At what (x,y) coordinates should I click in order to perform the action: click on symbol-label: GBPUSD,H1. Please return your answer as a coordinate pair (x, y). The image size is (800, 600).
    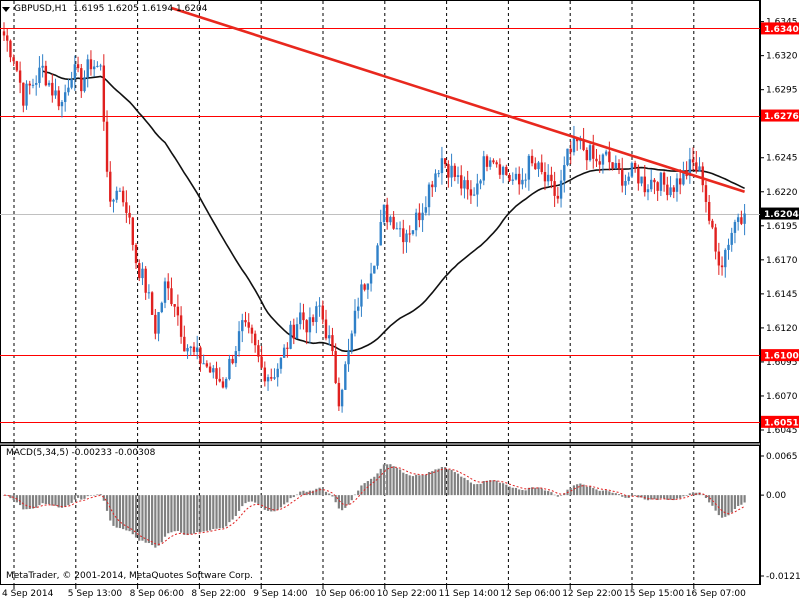
    Looking at the image, I should click on (41, 9).